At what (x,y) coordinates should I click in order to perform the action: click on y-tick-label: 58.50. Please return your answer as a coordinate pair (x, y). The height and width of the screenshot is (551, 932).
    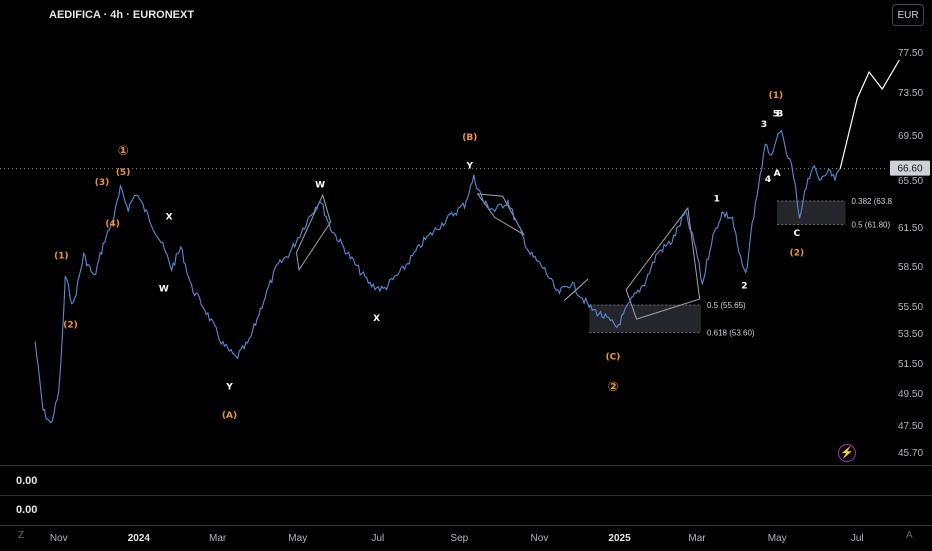
    Looking at the image, I should click on (910, 267).